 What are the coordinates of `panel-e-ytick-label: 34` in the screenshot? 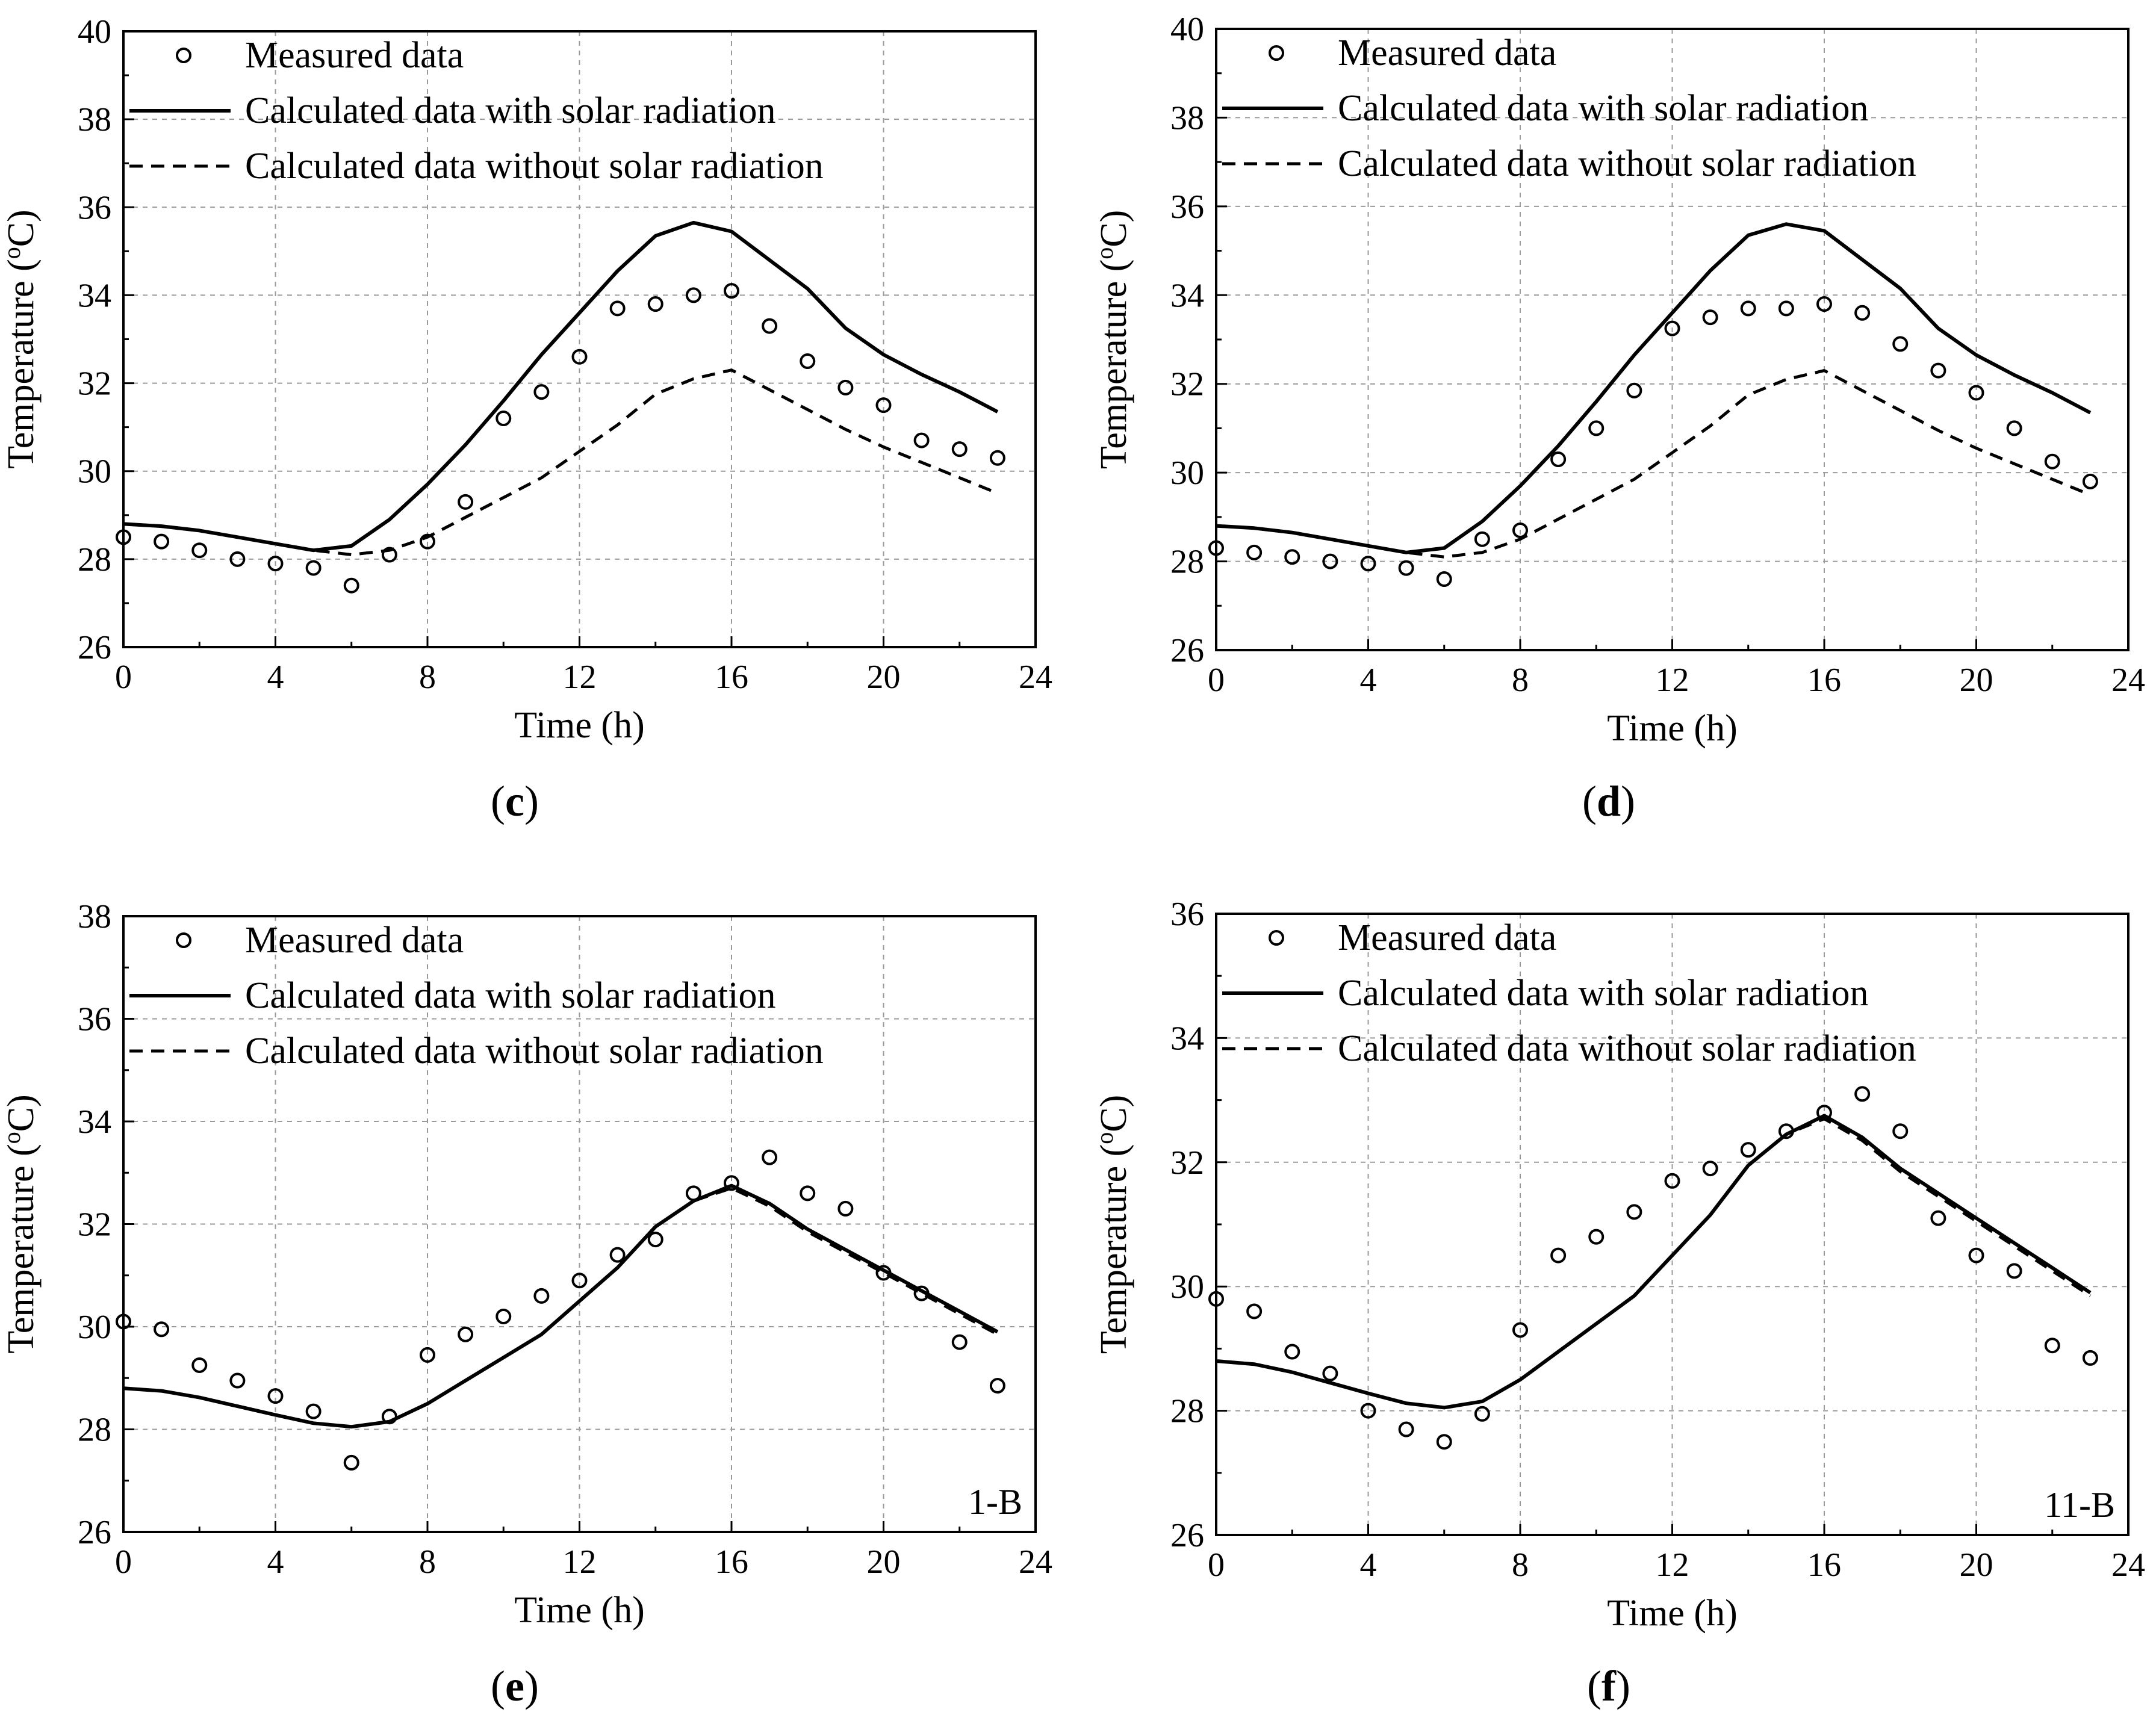 It's located at (94, 1122).